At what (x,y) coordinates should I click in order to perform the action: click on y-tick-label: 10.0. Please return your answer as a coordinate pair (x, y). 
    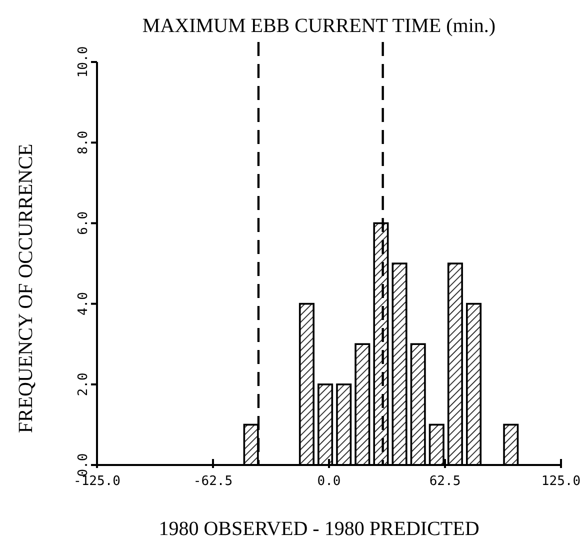
    Looking at the image, I should click on (83, 62).